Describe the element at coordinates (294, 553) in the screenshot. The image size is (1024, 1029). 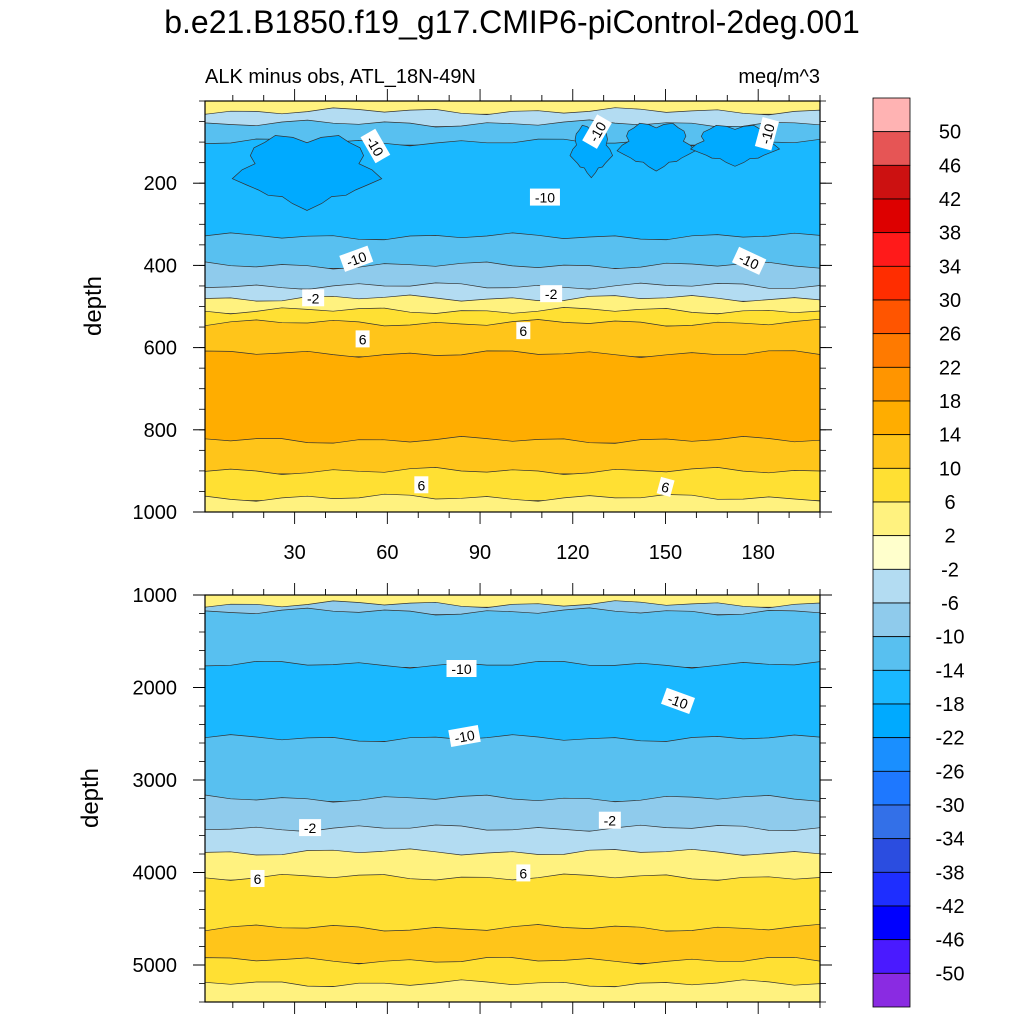
I see `x-tick-label: 30` at that location.